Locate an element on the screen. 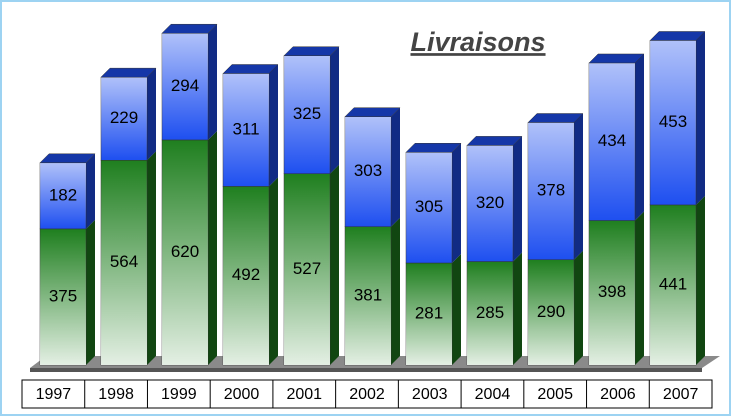 Image resolution: width=731 pixels, height=416 pixels. value-label: 290 is located at coordinates (551, 311).